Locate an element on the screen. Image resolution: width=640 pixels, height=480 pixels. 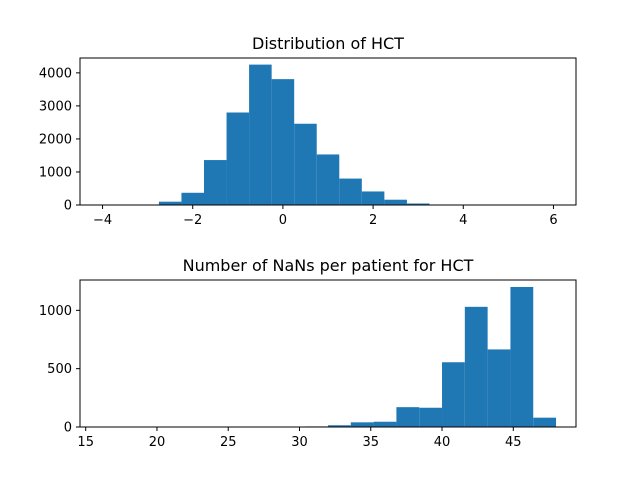
x-tick-label: 30 is located at coordinates (299, 442).